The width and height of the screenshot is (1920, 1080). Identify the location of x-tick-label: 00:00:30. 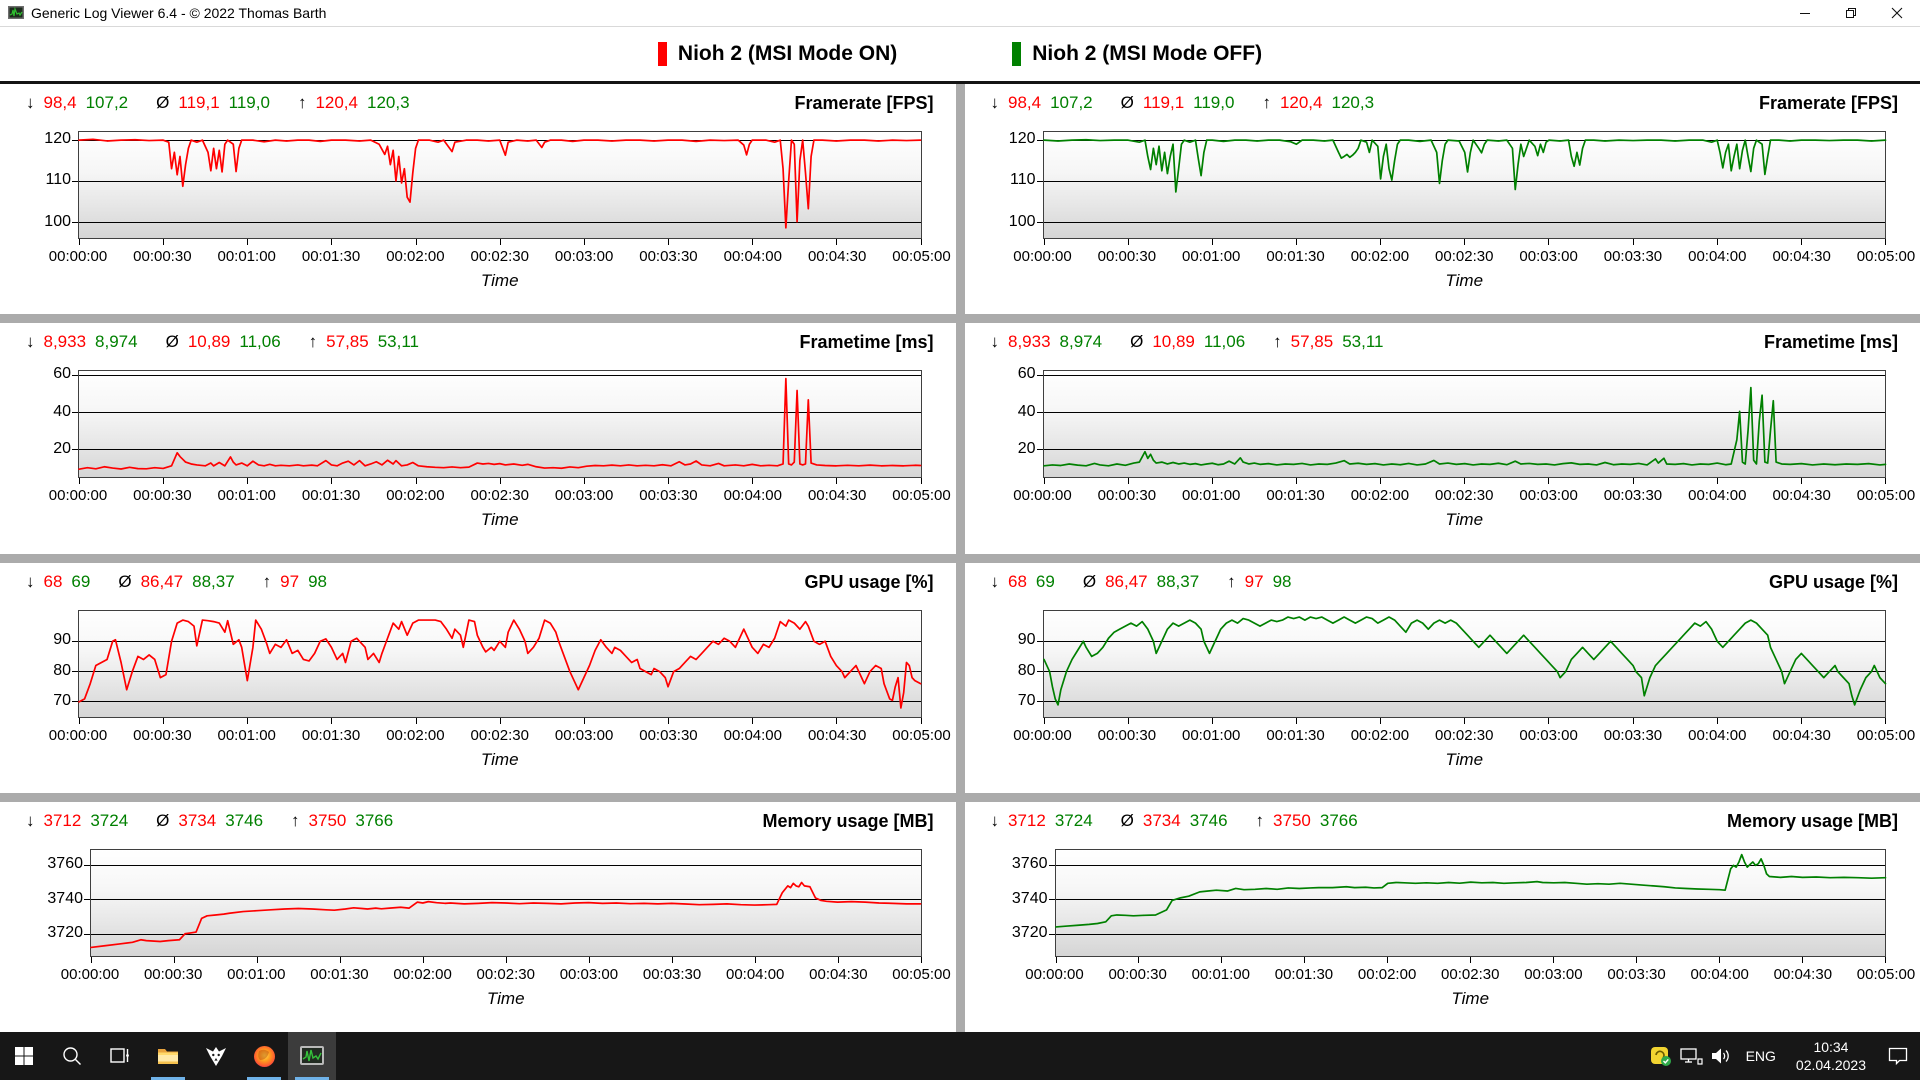
(162, 496).